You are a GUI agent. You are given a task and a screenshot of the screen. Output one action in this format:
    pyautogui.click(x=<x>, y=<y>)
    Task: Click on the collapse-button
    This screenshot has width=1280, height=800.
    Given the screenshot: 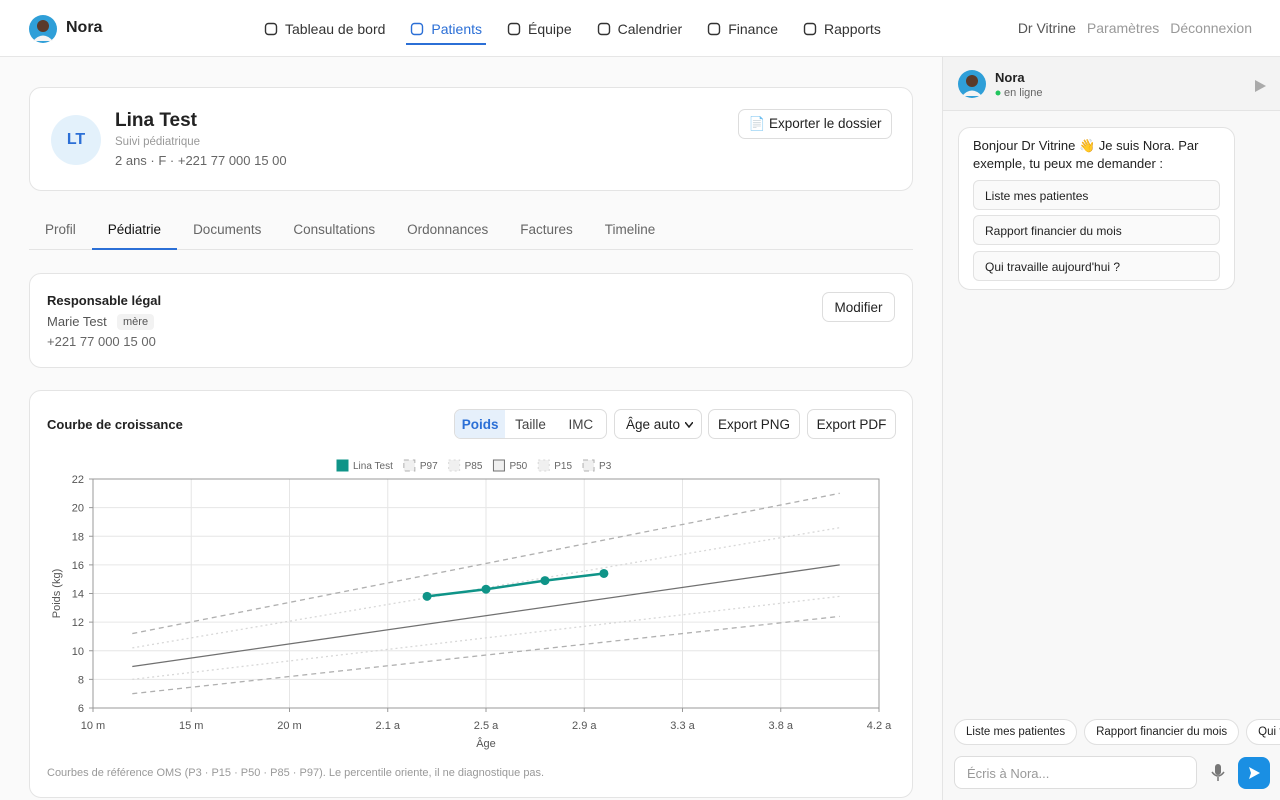 What is the action you would take?
    pyautogui.click(x=1260, y=86)
    